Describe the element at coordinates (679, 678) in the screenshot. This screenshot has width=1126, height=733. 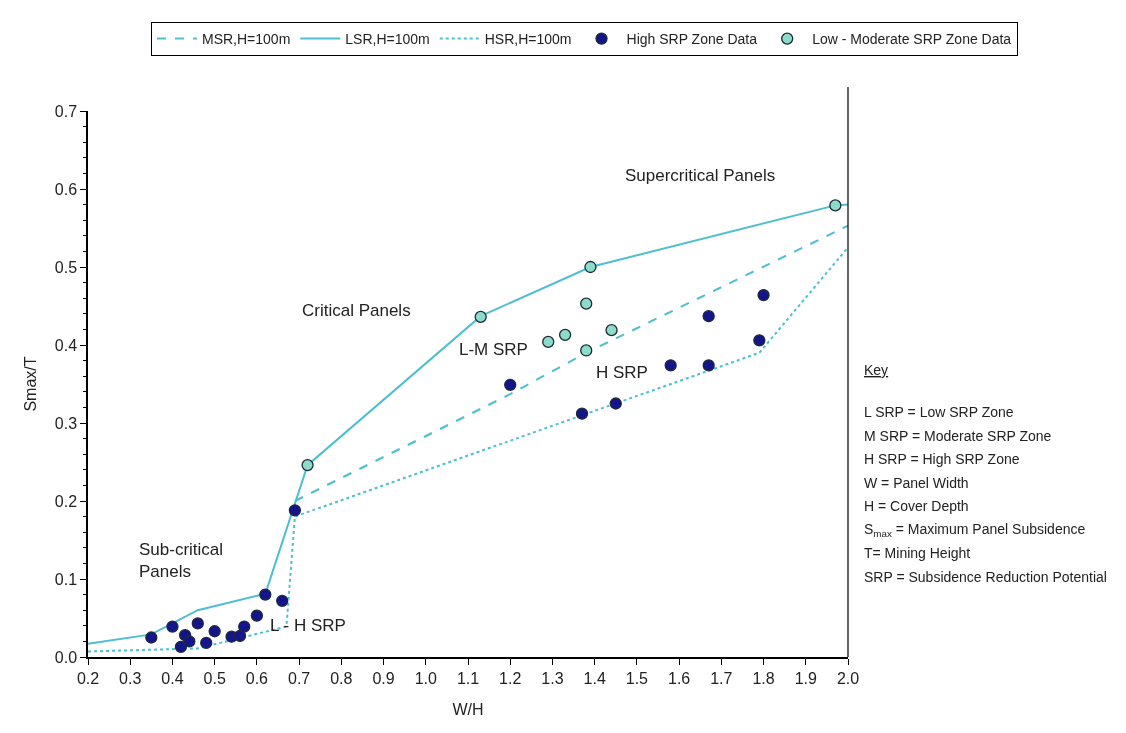
I see `x-tick-label: 1.6` at that location.